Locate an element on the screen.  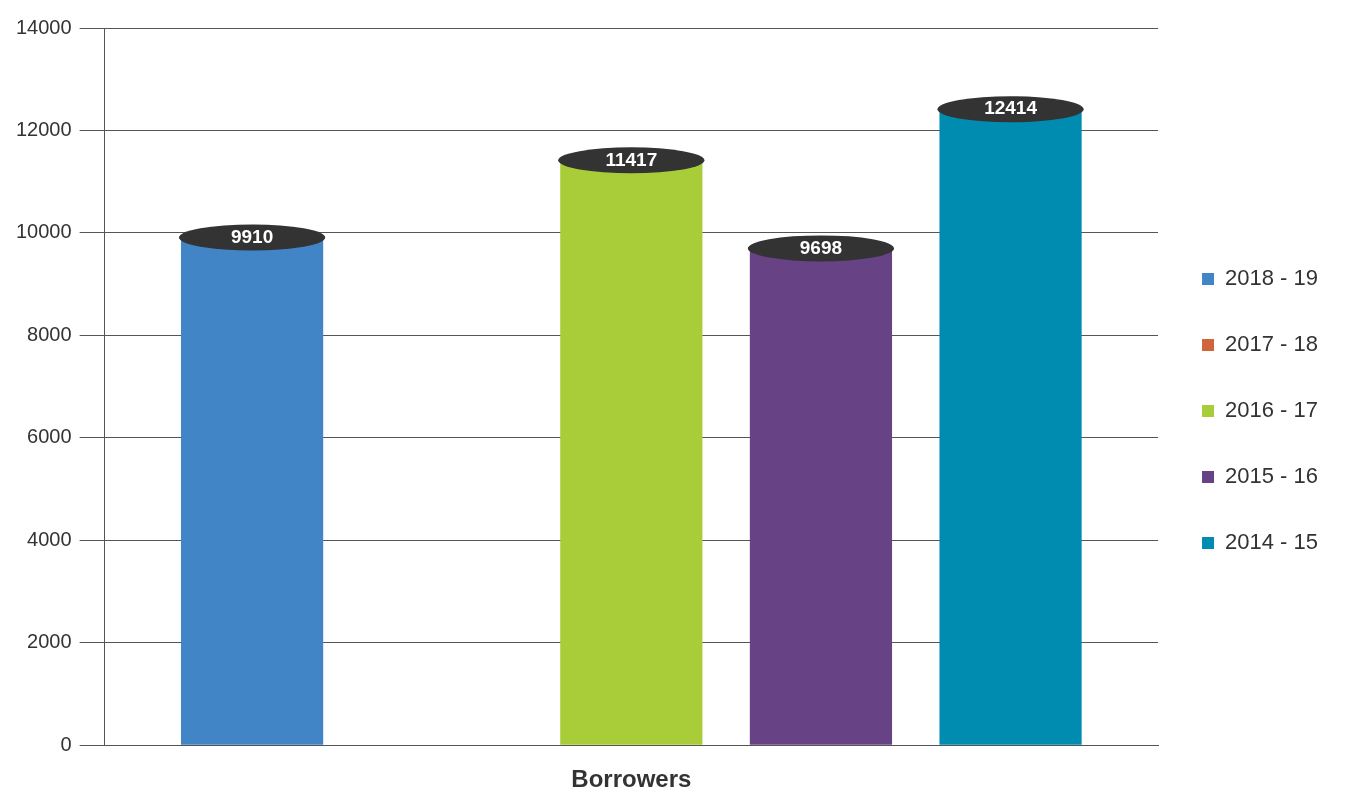
y-tick-label: 4000 is located at coordinates (49, 538).